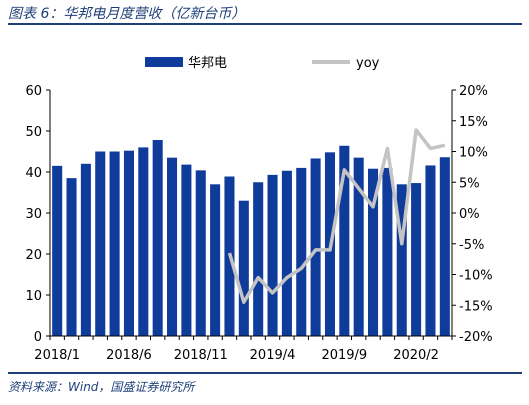 The width and height of the screenshot is (529, 405). I want to click on legend-label-line: yoy, so click(368, 63).